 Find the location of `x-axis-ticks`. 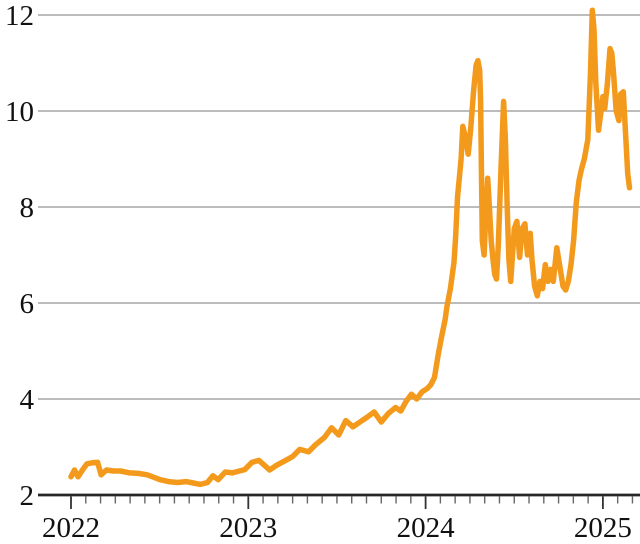

x-axis-ticks is located at coordinates (352, 502).